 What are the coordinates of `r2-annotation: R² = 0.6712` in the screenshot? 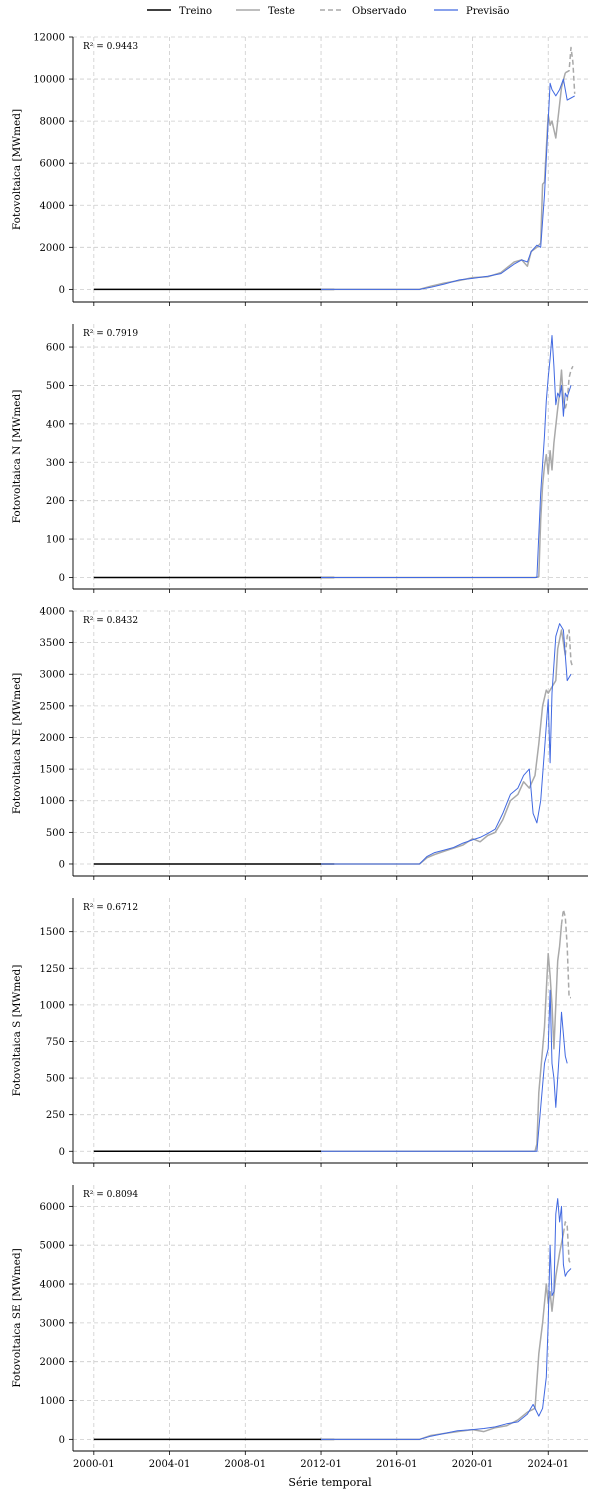 It's located at (110, 908).